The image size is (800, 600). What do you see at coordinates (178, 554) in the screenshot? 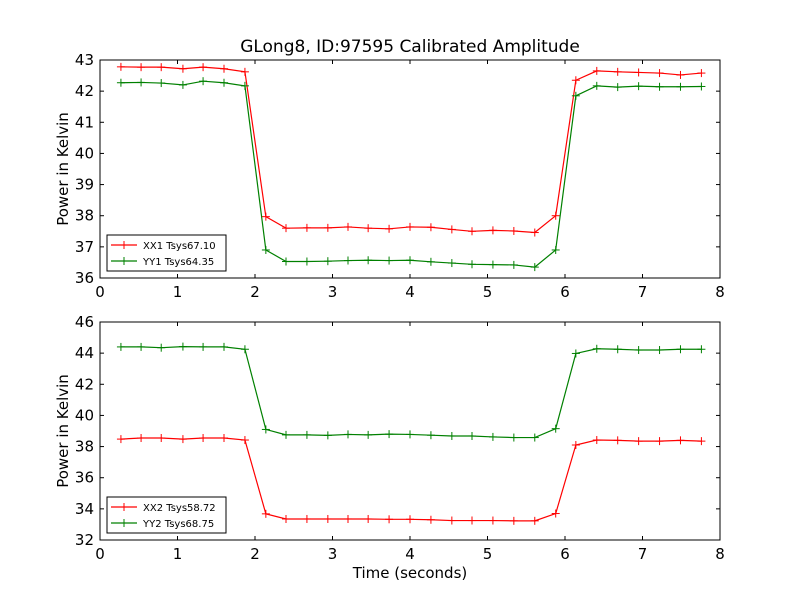
I see `bottom-xtick-label: 1` at bounding box center [178, 554].